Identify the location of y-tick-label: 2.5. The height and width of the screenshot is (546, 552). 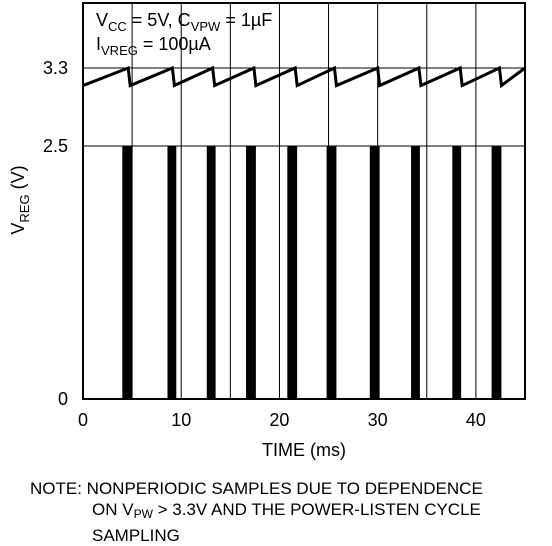
(55, 146).